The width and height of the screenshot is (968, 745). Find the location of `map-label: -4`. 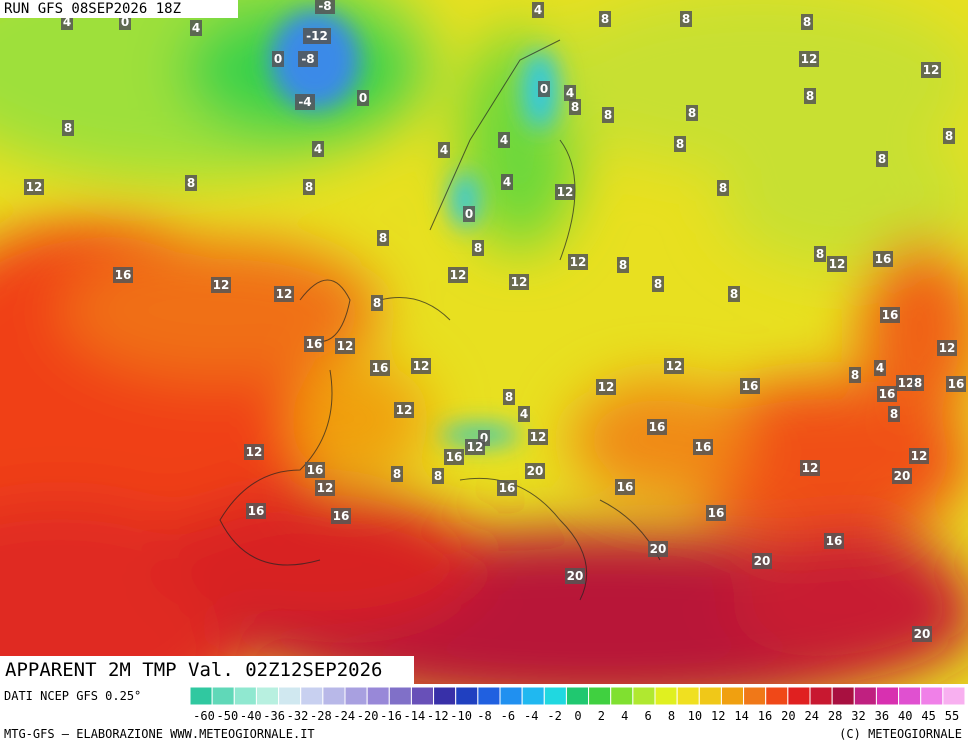

map-label: -4 is located at coordinates (304, 102).